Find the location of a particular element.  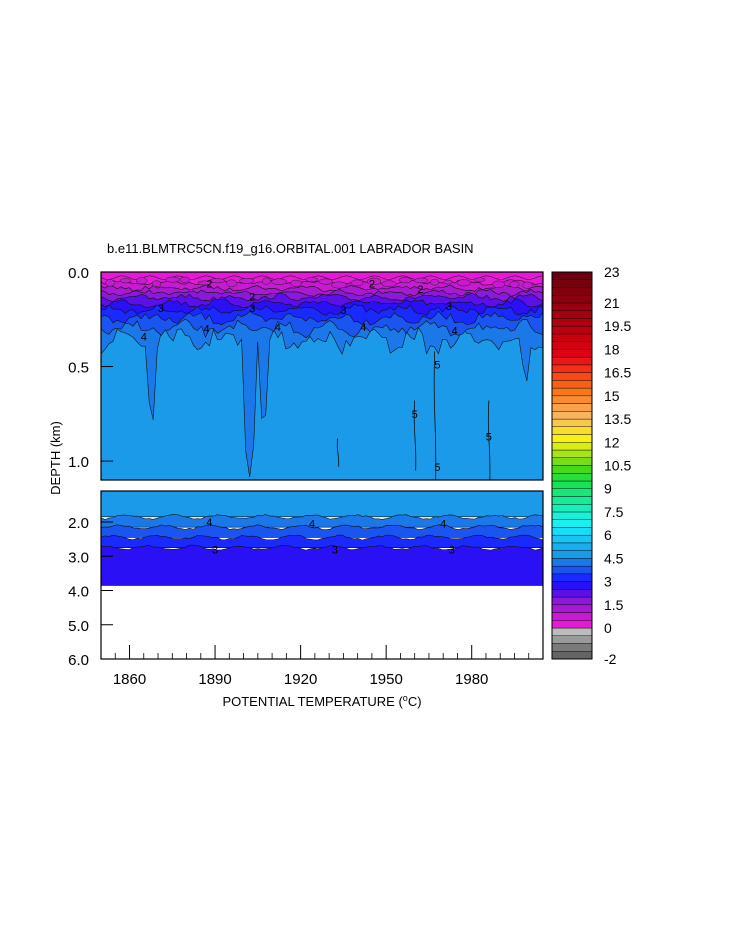

colorbar-tick-label: 1.5 is located at coordinates (614, 605).